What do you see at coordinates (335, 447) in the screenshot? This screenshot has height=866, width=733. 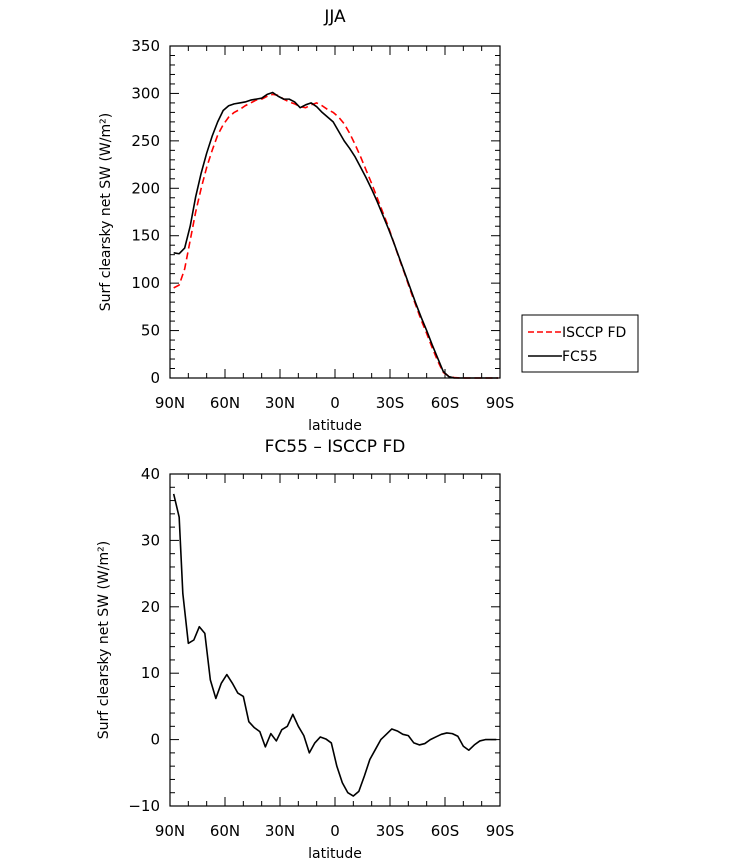 I see `chart-title: FC55 – ISCCP FD` at bounding box center [335, 447].